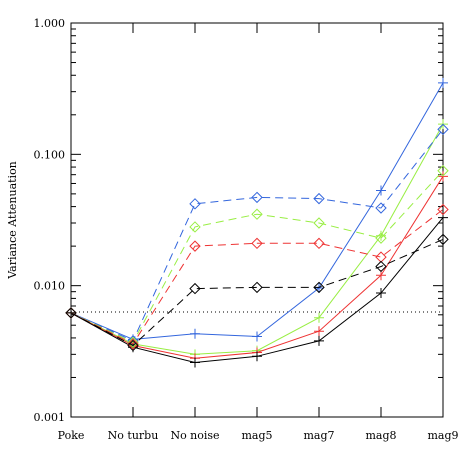  Describe the element at coordinates (12, 220) in the screenshot. I see `y-axis-title: Variance Attenuation` at that location.